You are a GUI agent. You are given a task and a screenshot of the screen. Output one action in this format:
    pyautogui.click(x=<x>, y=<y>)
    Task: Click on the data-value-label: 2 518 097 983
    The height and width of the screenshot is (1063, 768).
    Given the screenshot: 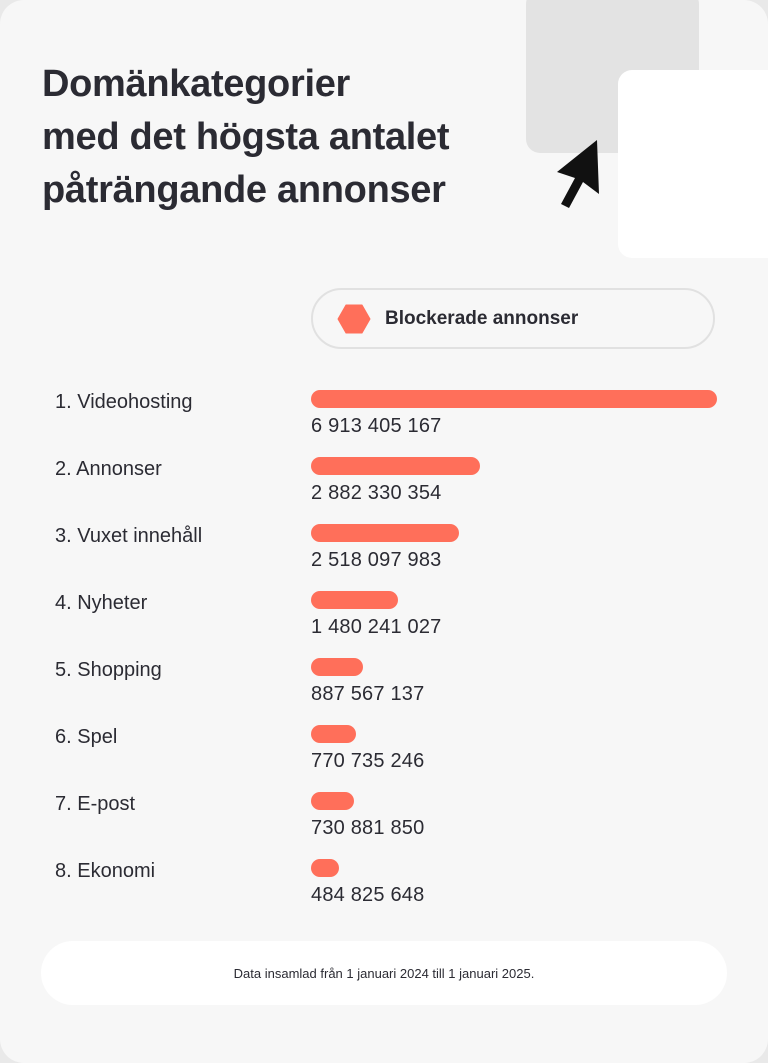 What is the action you would take?
    pyautogui.click(x=376, y=560)
    